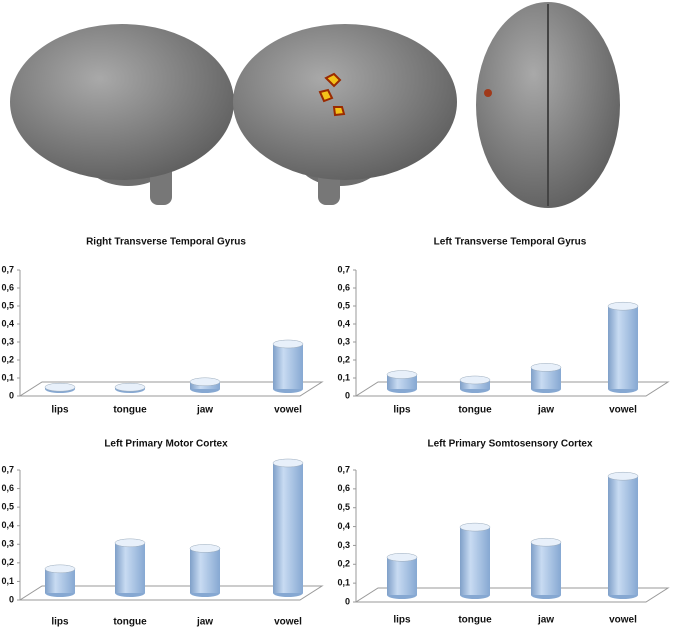  I want to click on chart-title: Left Primary Somtosensory Cortex, so click(509, 444).